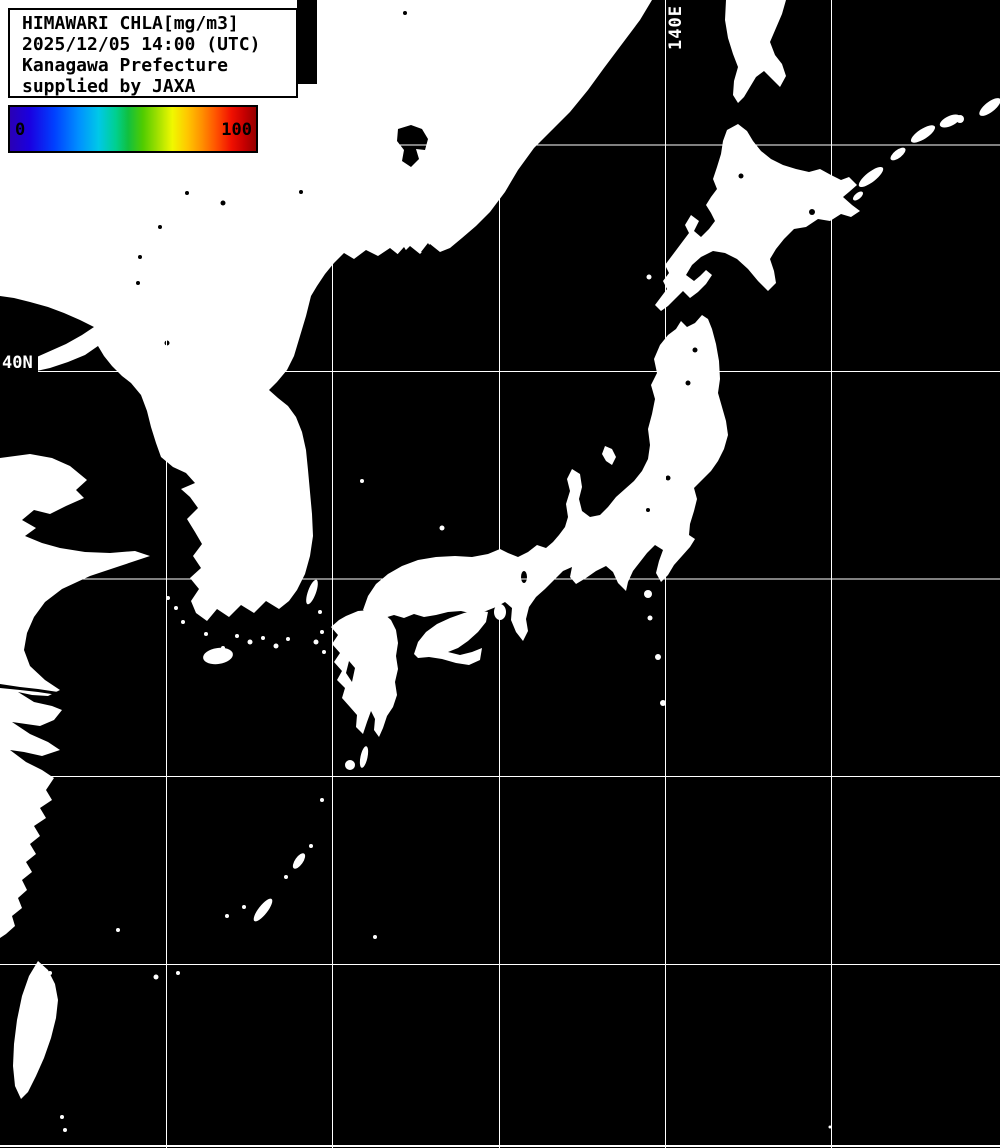  I want to click on ariake-inlet, so click(350, 671).